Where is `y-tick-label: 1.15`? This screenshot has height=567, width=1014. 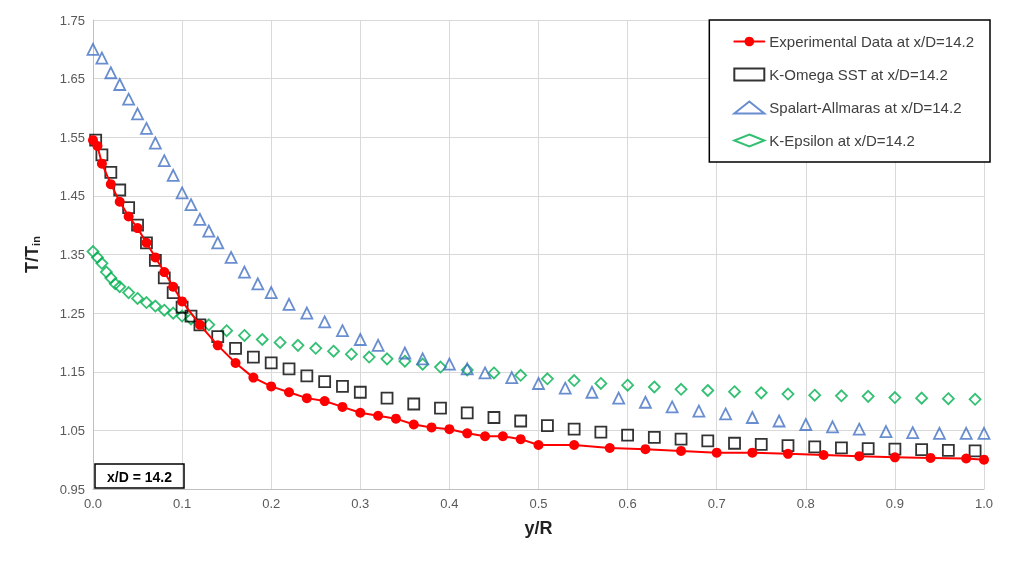
y-tick-label: 1.15 is located at coordinates (72, 372).